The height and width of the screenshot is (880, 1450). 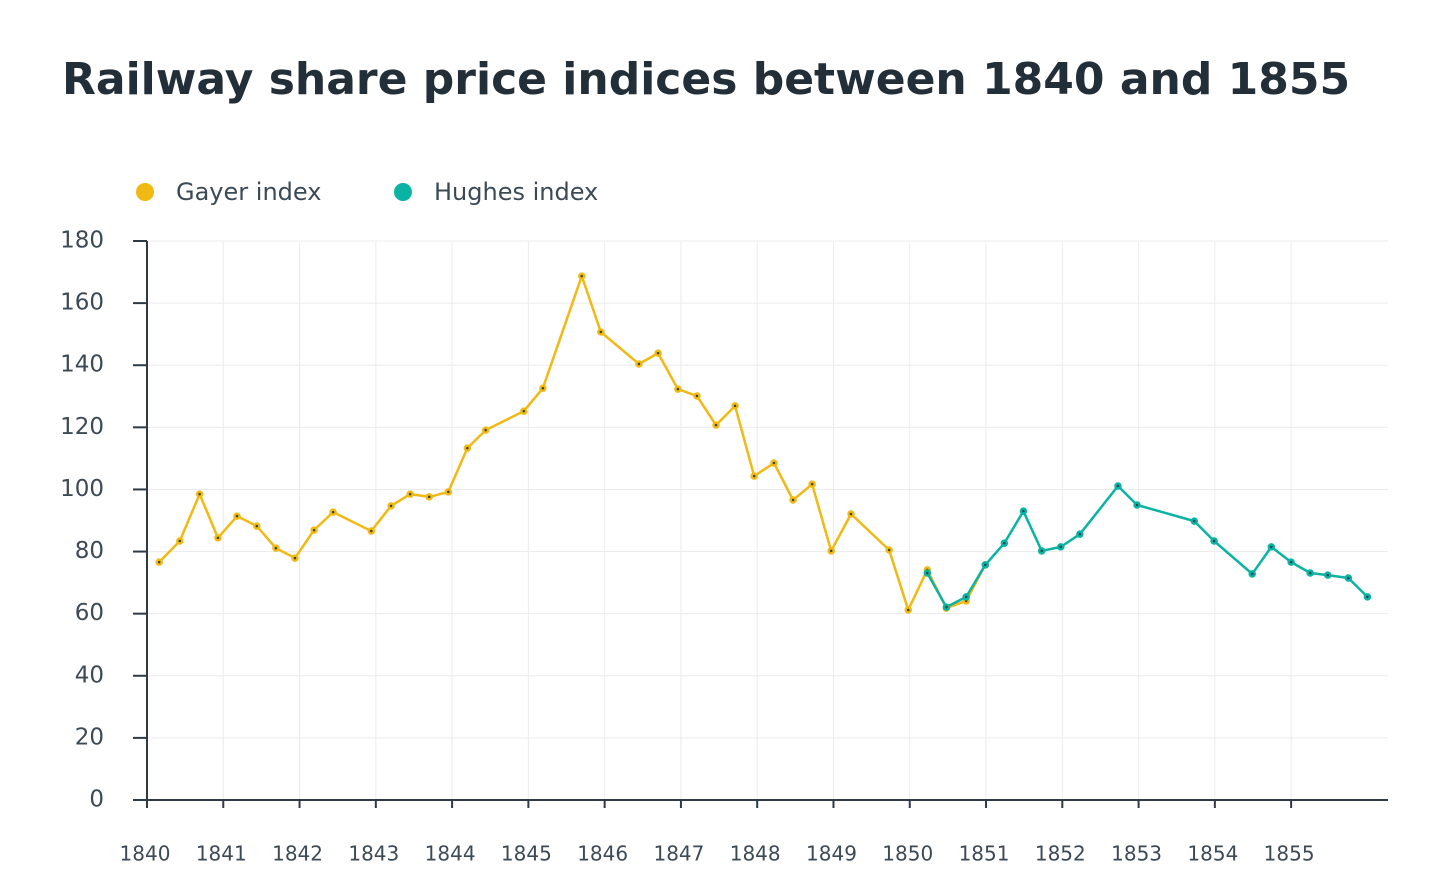 I want to click on x-tick-label: 1855, so click(x=1289, y=854).